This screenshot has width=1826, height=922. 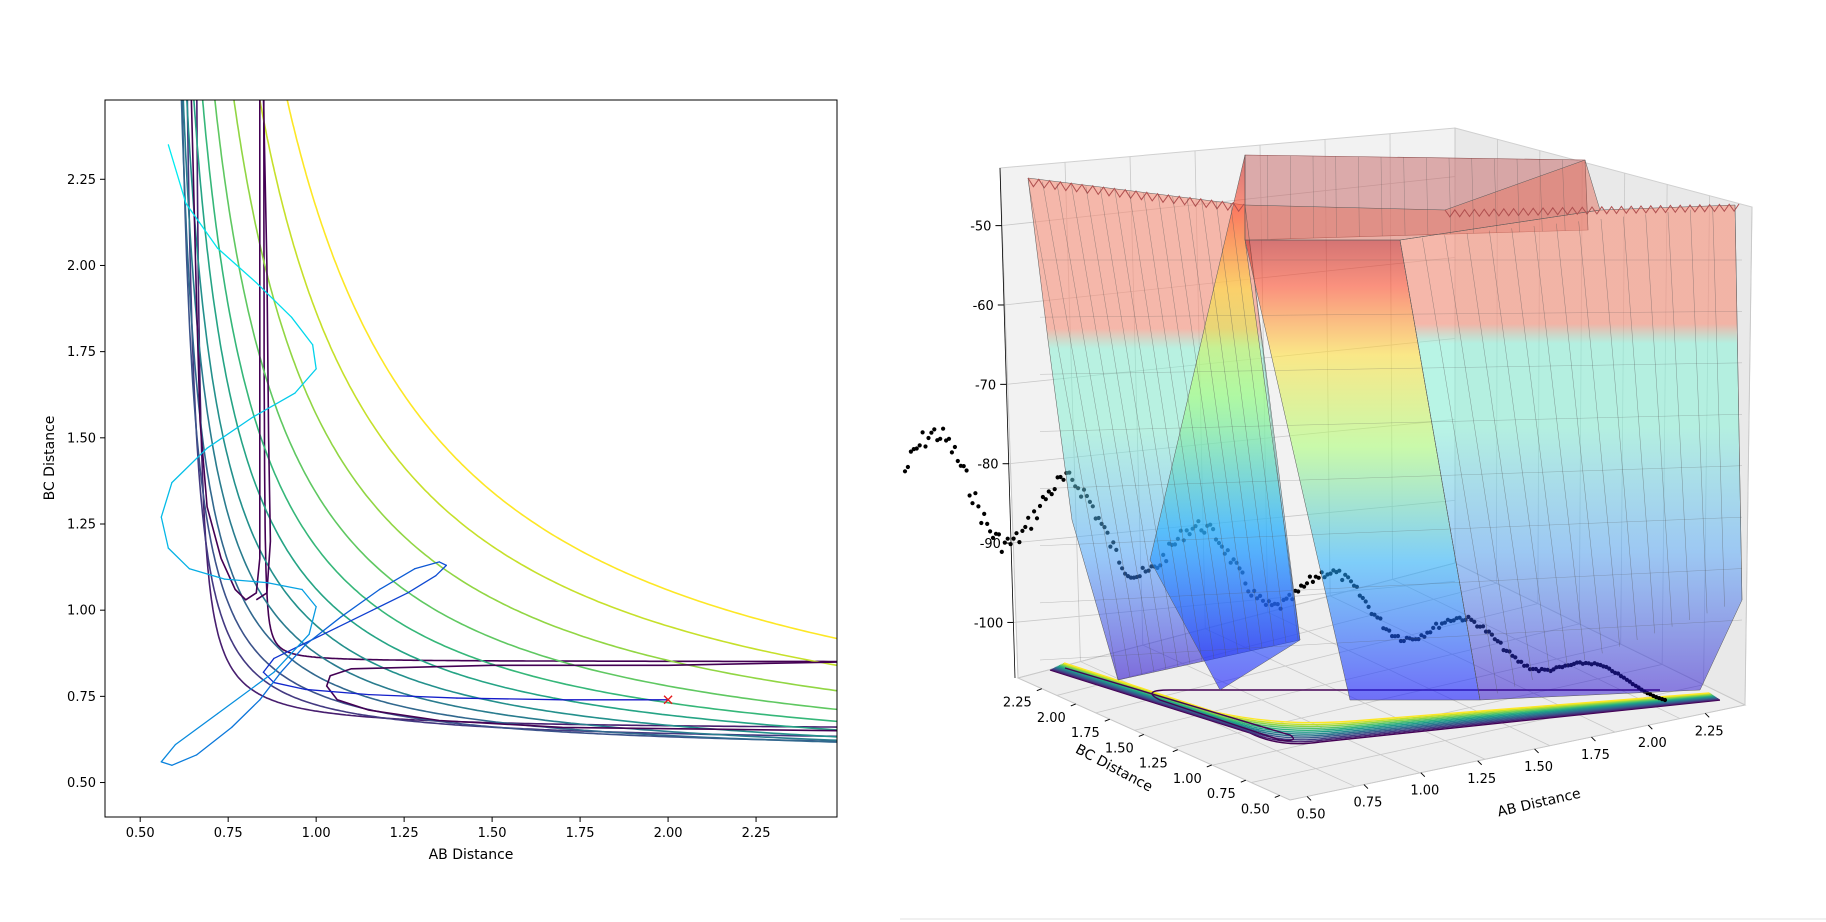 What do you see at coordinates (81, 611) in the screenshot?
I see `y-tick-label: 1.00` at bounding box center [81, 611].